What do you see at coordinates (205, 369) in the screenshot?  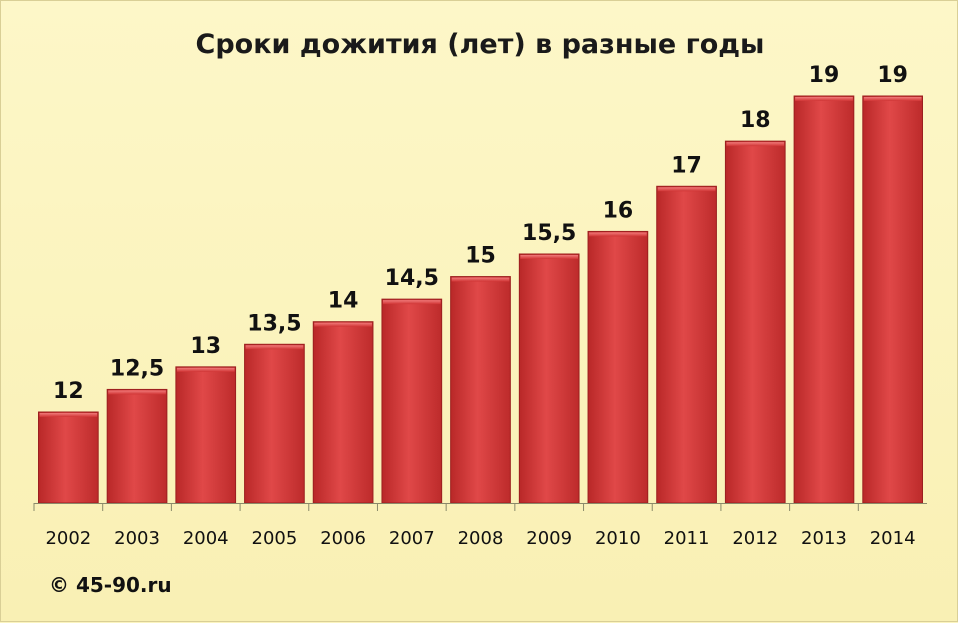 I see `bar-highlight-2004` at bounding box center [205, 369].